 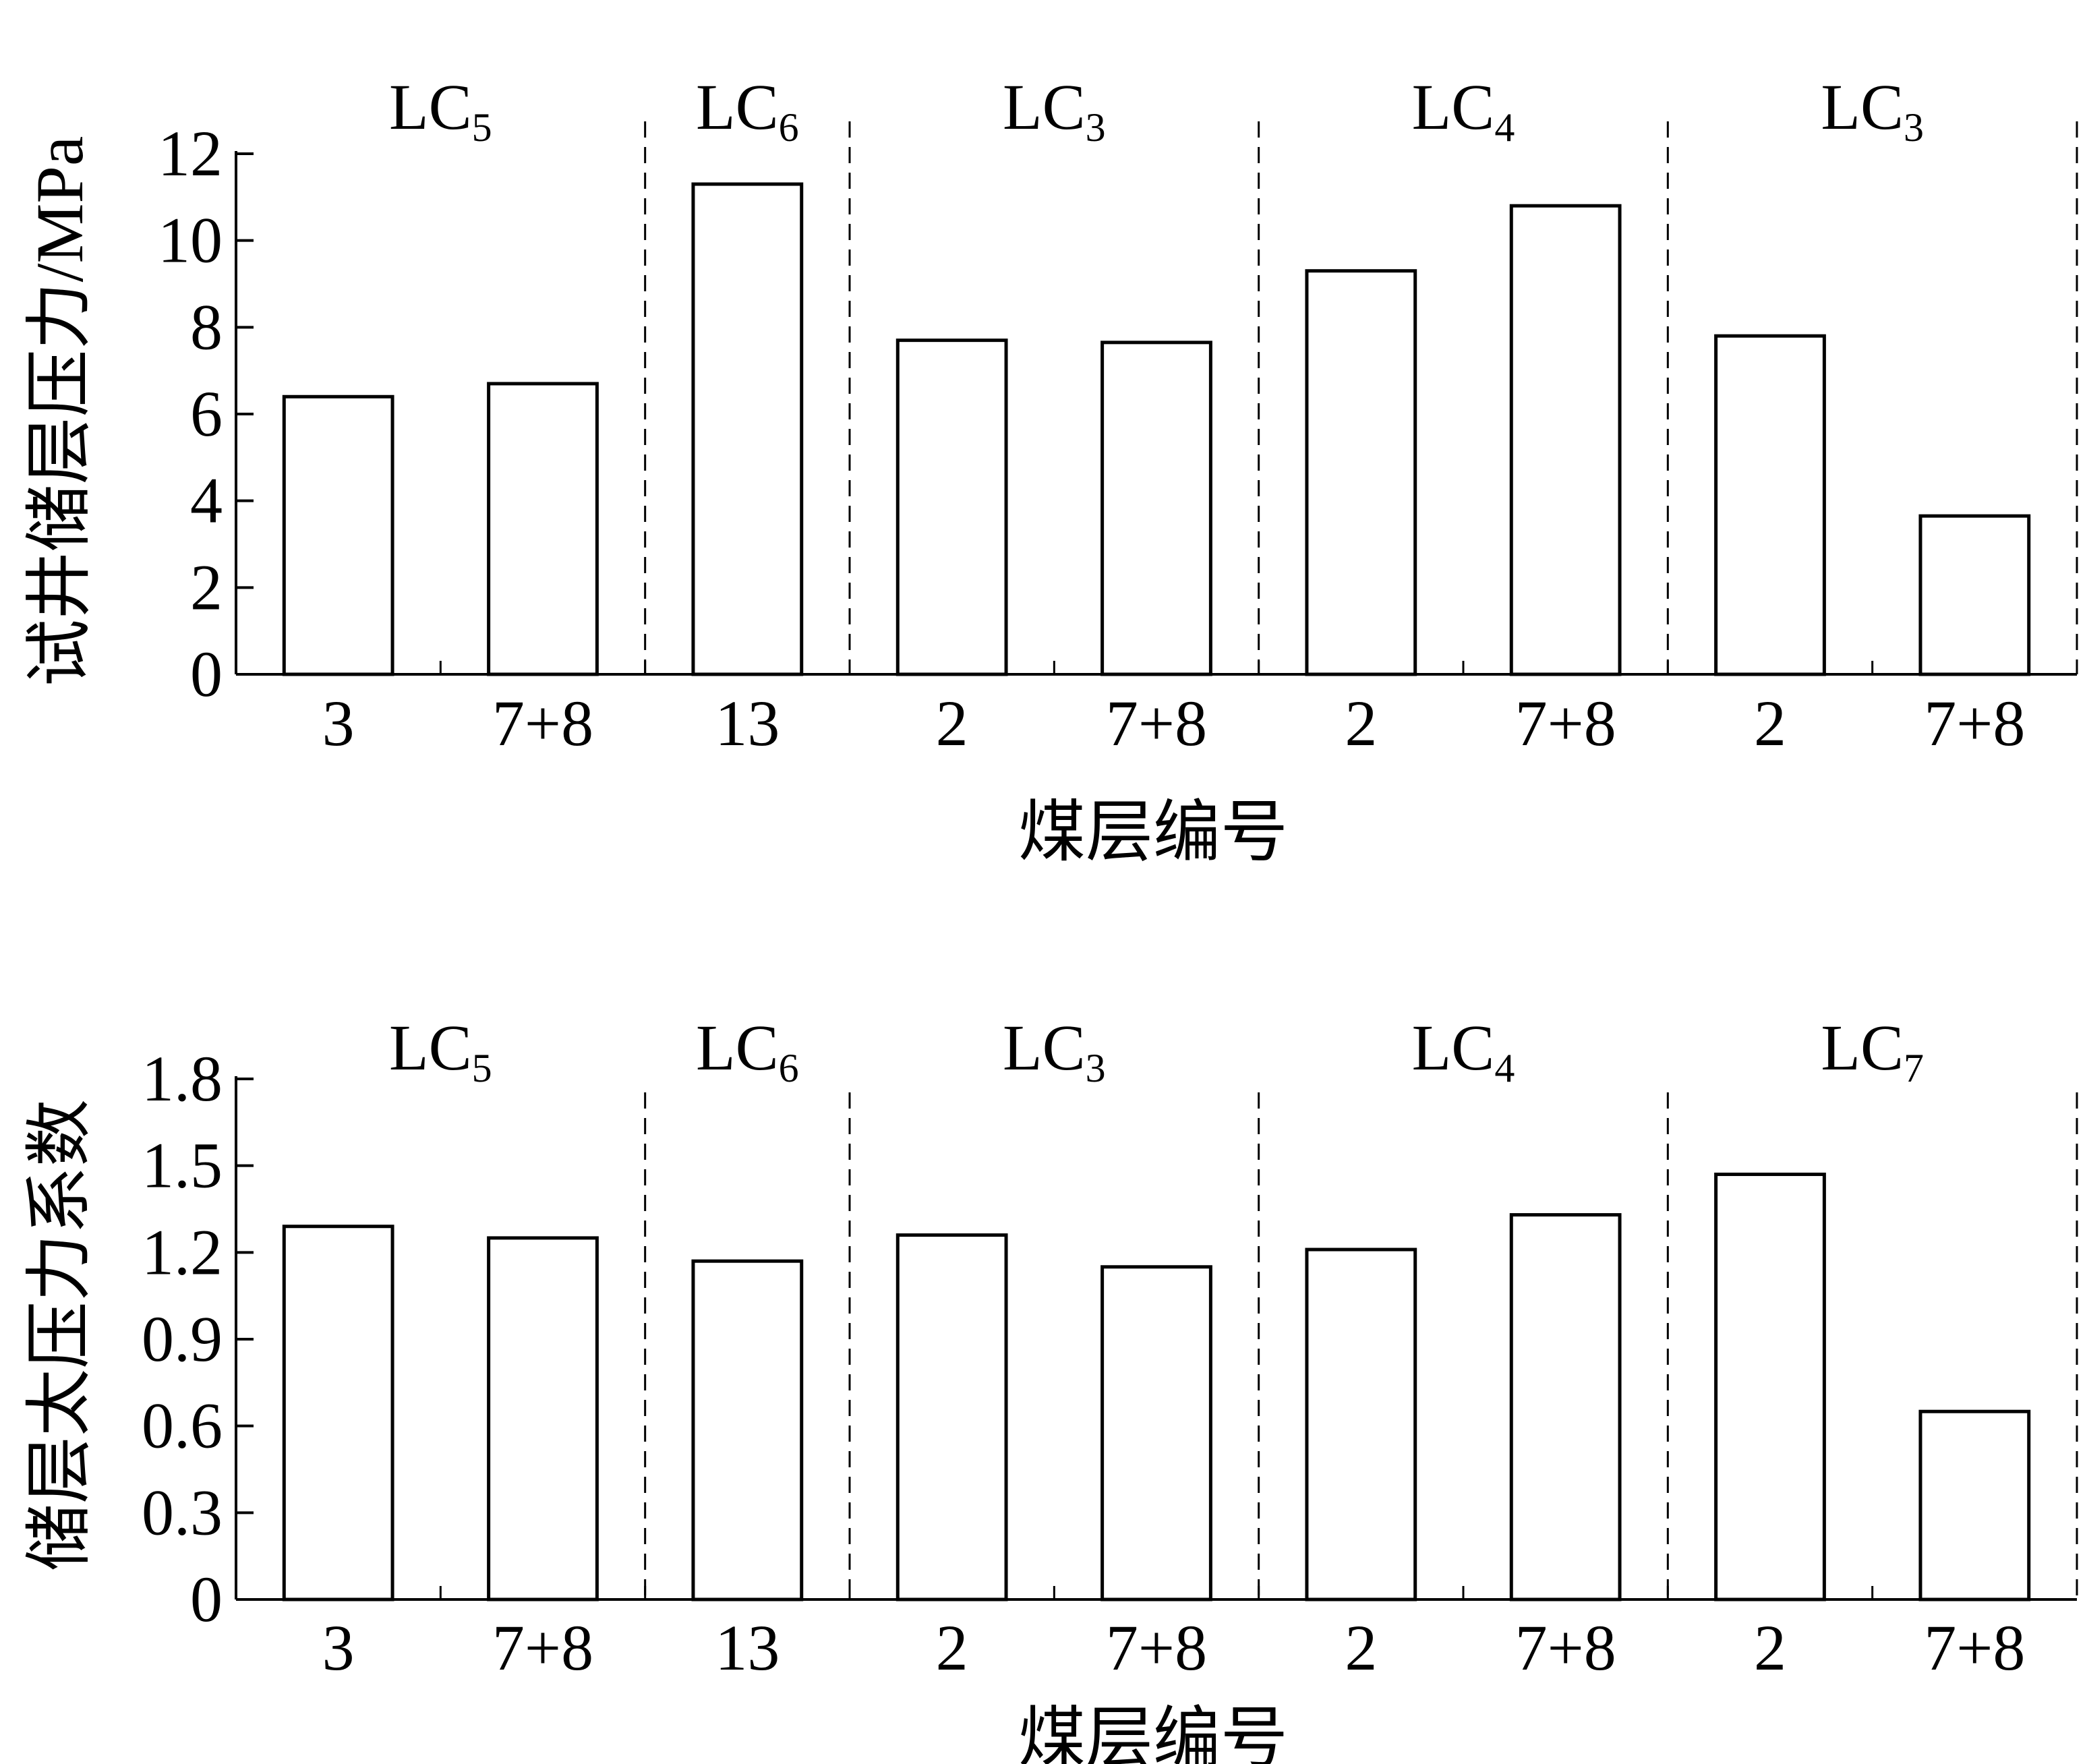 What do you see at coordinates (59, 411) in the screenshot?
I see `ylabel-reservoir-pressure: 试井储层压力/MPa` at bounding box center [59, 411].